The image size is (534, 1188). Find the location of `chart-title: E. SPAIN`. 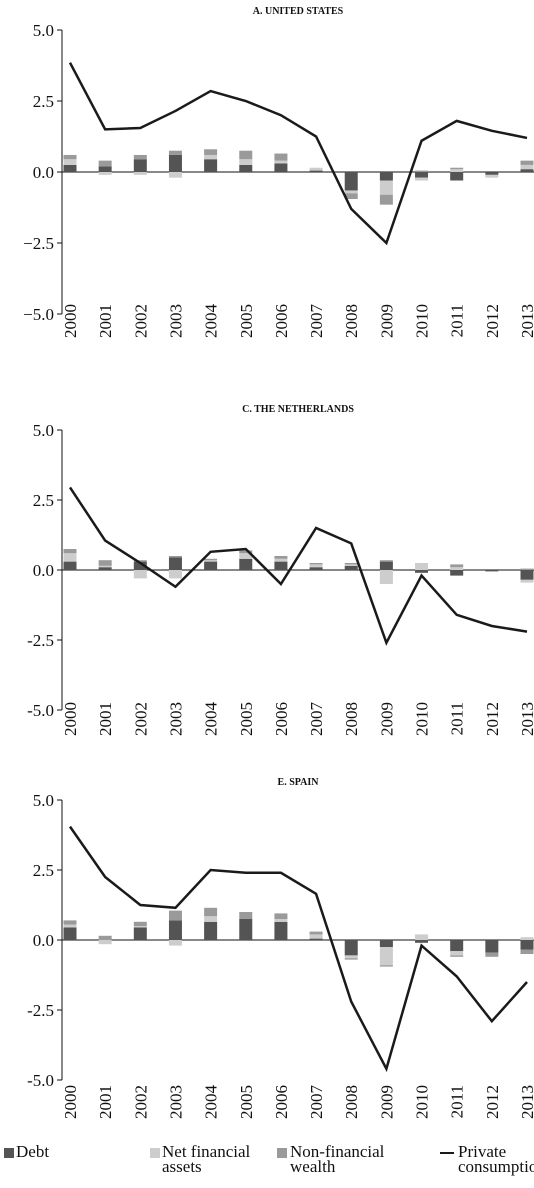

chart-title: E. SPAIN is located at coordinates (299, 782).